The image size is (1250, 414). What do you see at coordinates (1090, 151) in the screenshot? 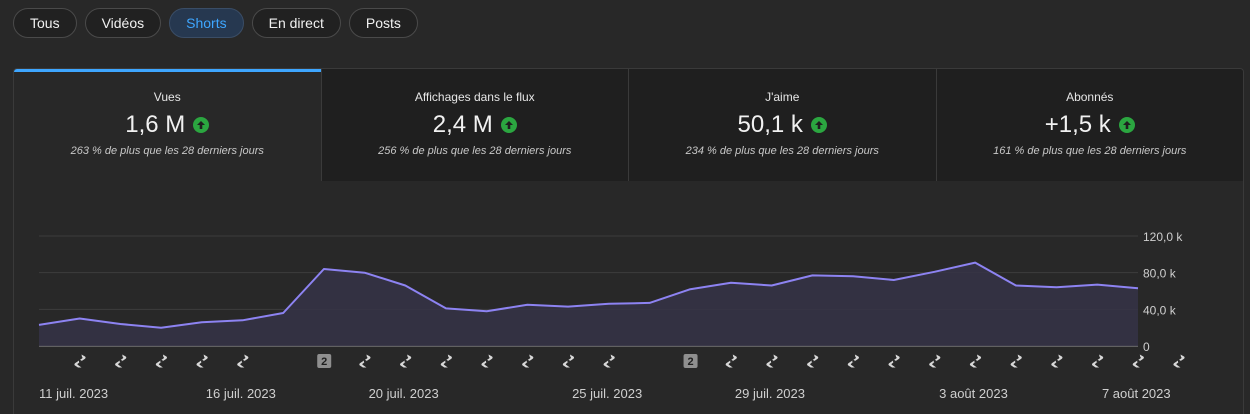
I see `metric-comparison: 161 % de plus que les 28 derniers jours` at bounding box center [1090, 151].